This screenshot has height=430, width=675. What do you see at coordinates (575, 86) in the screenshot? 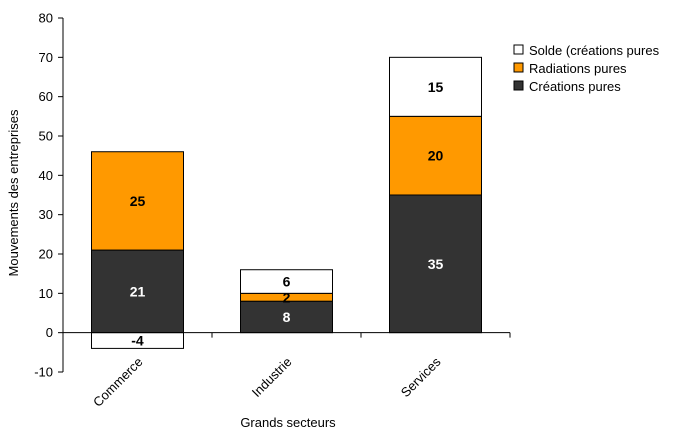
I see `legend-label: Créations pures` at bounding box center [575, 86].